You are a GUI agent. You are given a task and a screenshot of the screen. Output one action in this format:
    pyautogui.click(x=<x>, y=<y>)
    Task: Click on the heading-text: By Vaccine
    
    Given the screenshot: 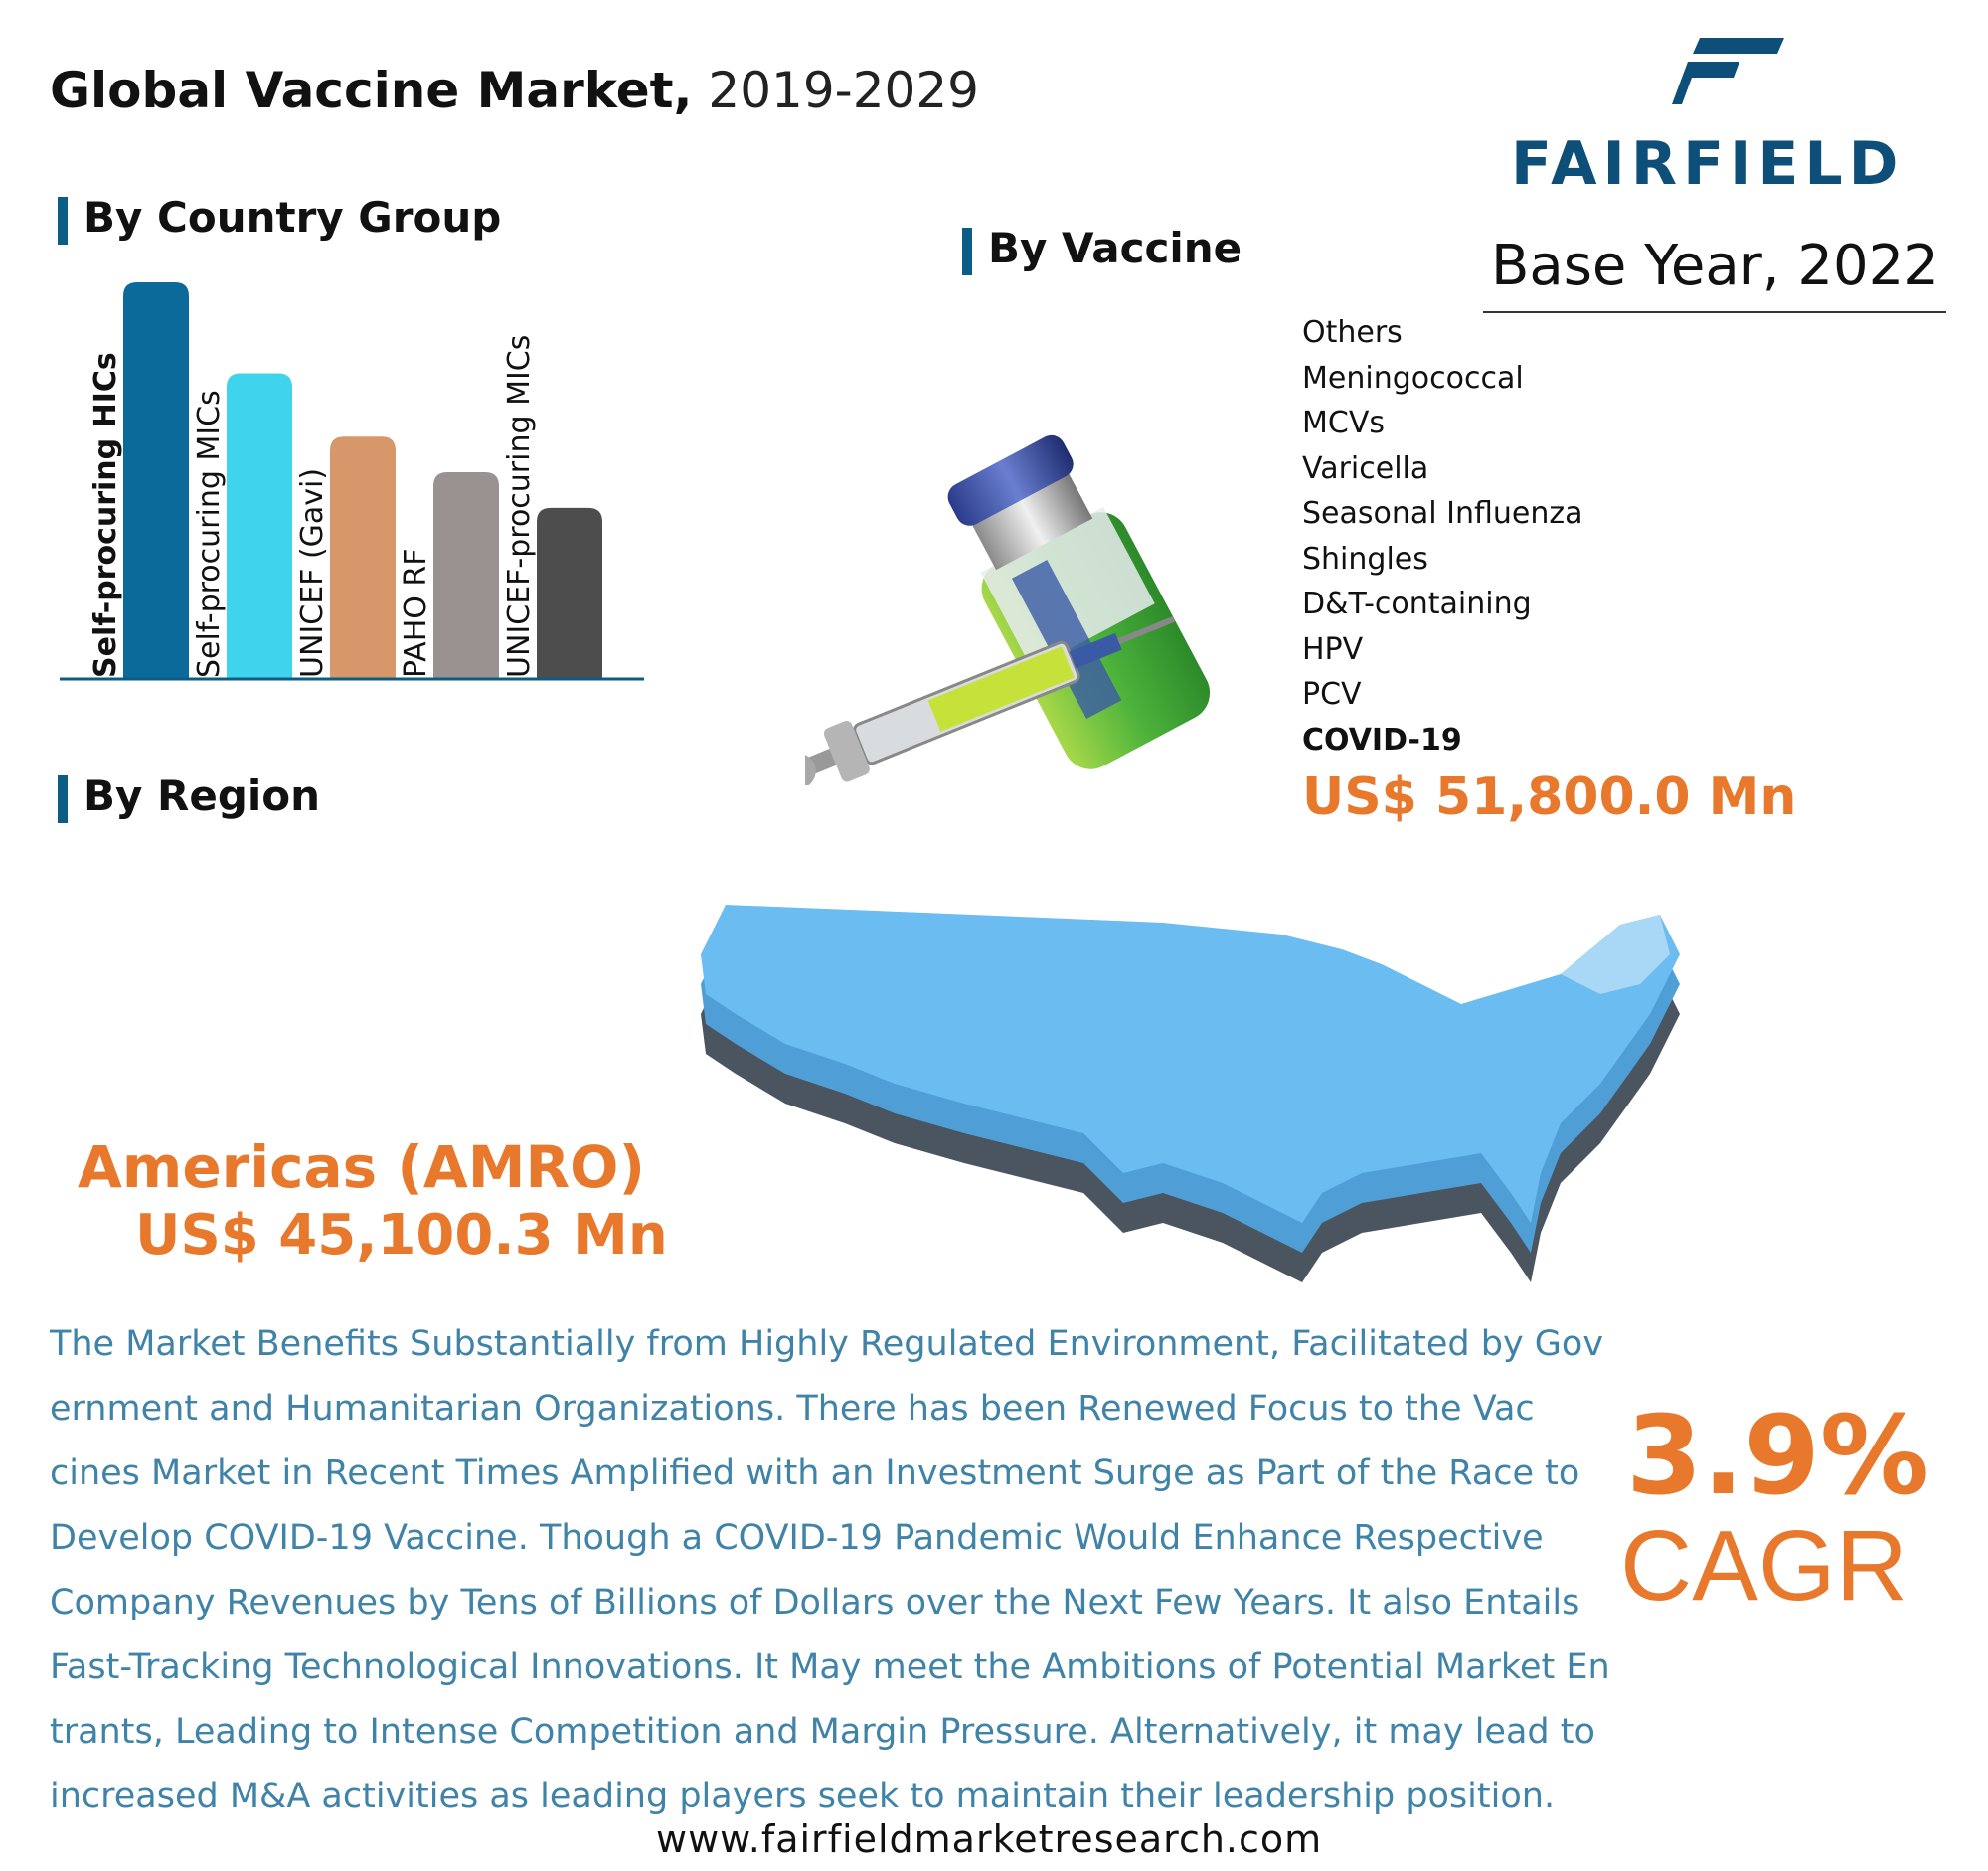 What is the action you would take?
    pyautogui.click(x=1115, y=248)
    